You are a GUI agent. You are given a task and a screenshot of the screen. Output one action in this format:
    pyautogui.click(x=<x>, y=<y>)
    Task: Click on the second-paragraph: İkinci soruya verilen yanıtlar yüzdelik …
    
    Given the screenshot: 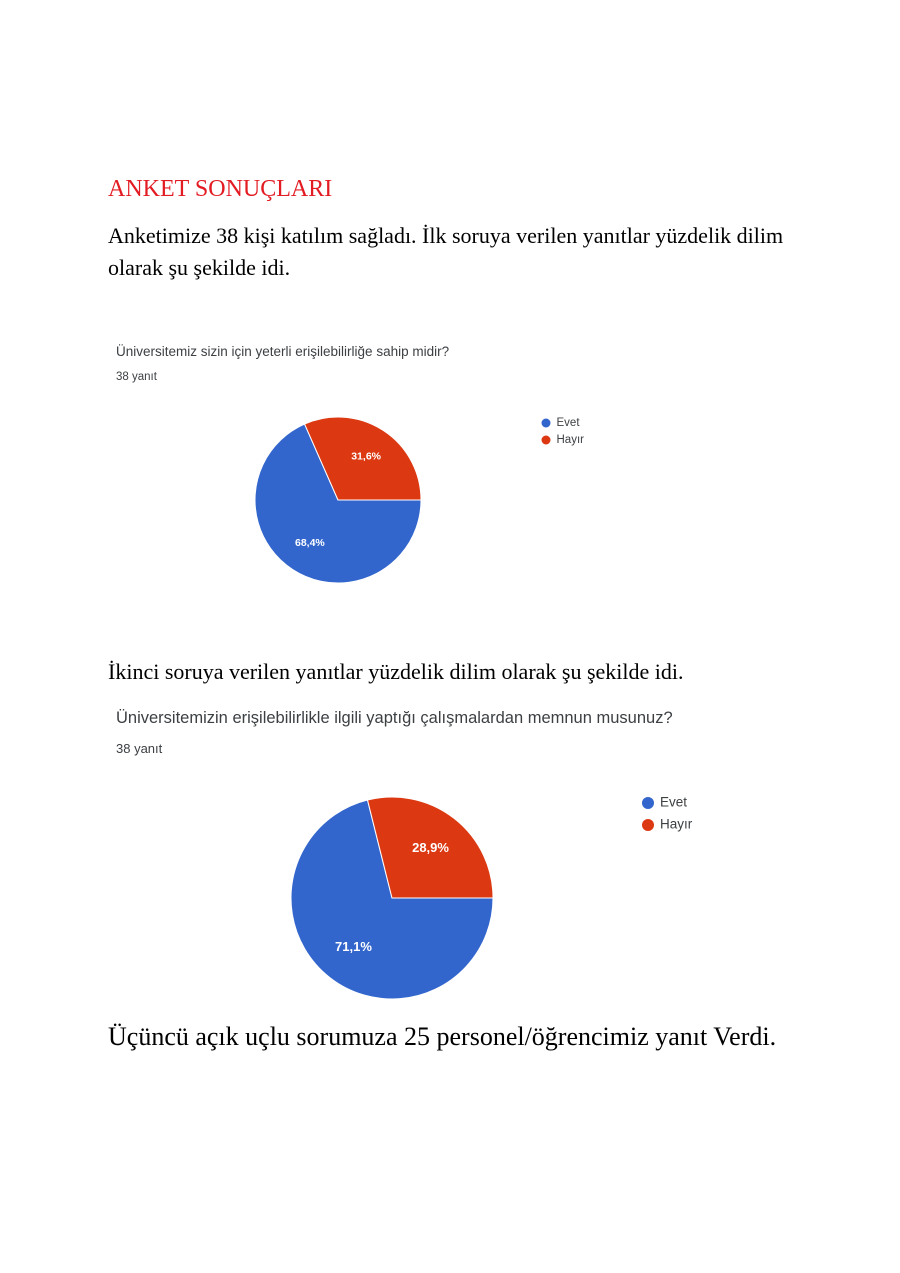 What is the action you would take?
    pyautogui.click(x=396, y=671)
    